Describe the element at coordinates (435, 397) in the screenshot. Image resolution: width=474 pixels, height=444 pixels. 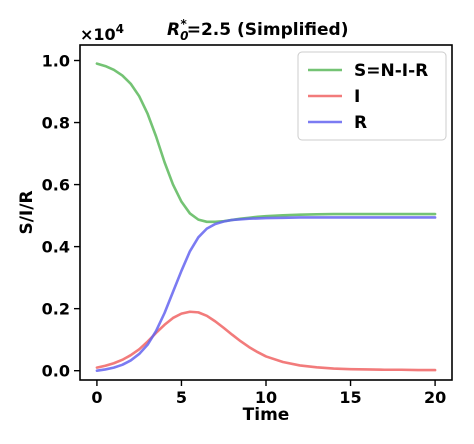
I see `x-tick-label: 20` at that location.